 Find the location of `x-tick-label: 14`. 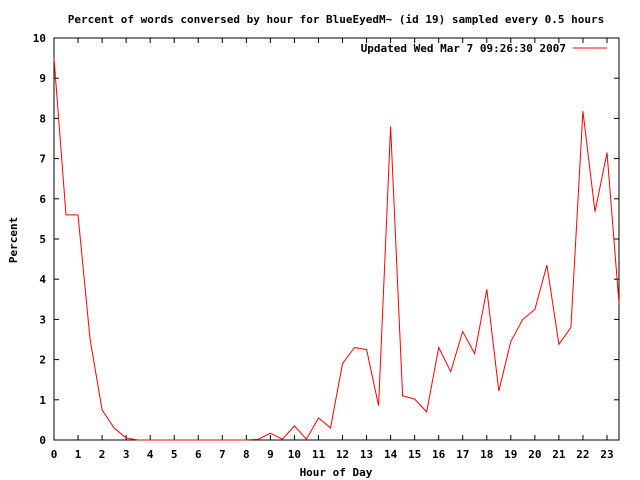

x-tick-label: 14 is located at coordinates (391, 454).